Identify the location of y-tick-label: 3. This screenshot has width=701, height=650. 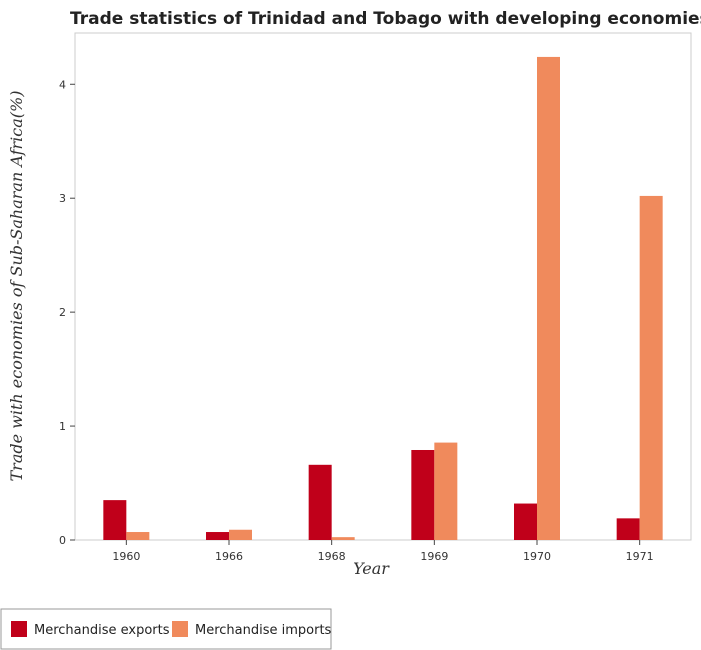
(62, 198).